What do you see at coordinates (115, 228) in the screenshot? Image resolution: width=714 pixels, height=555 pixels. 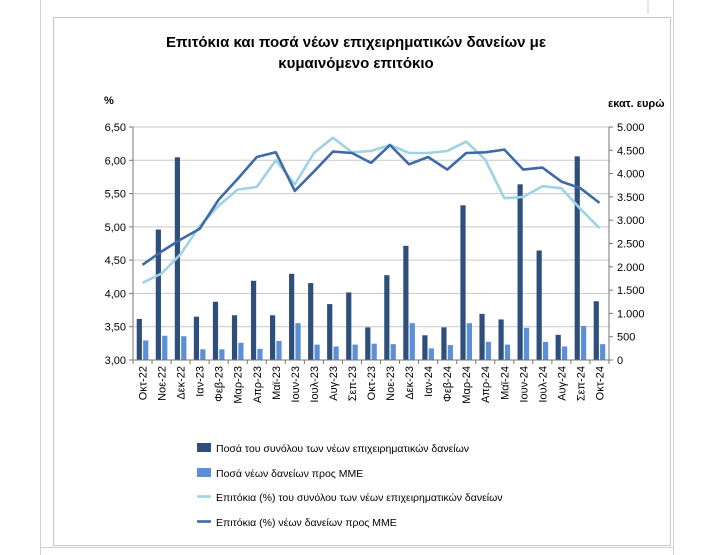 I see `y-left-tick-label: 5,00` at bounding box center [115, 228].